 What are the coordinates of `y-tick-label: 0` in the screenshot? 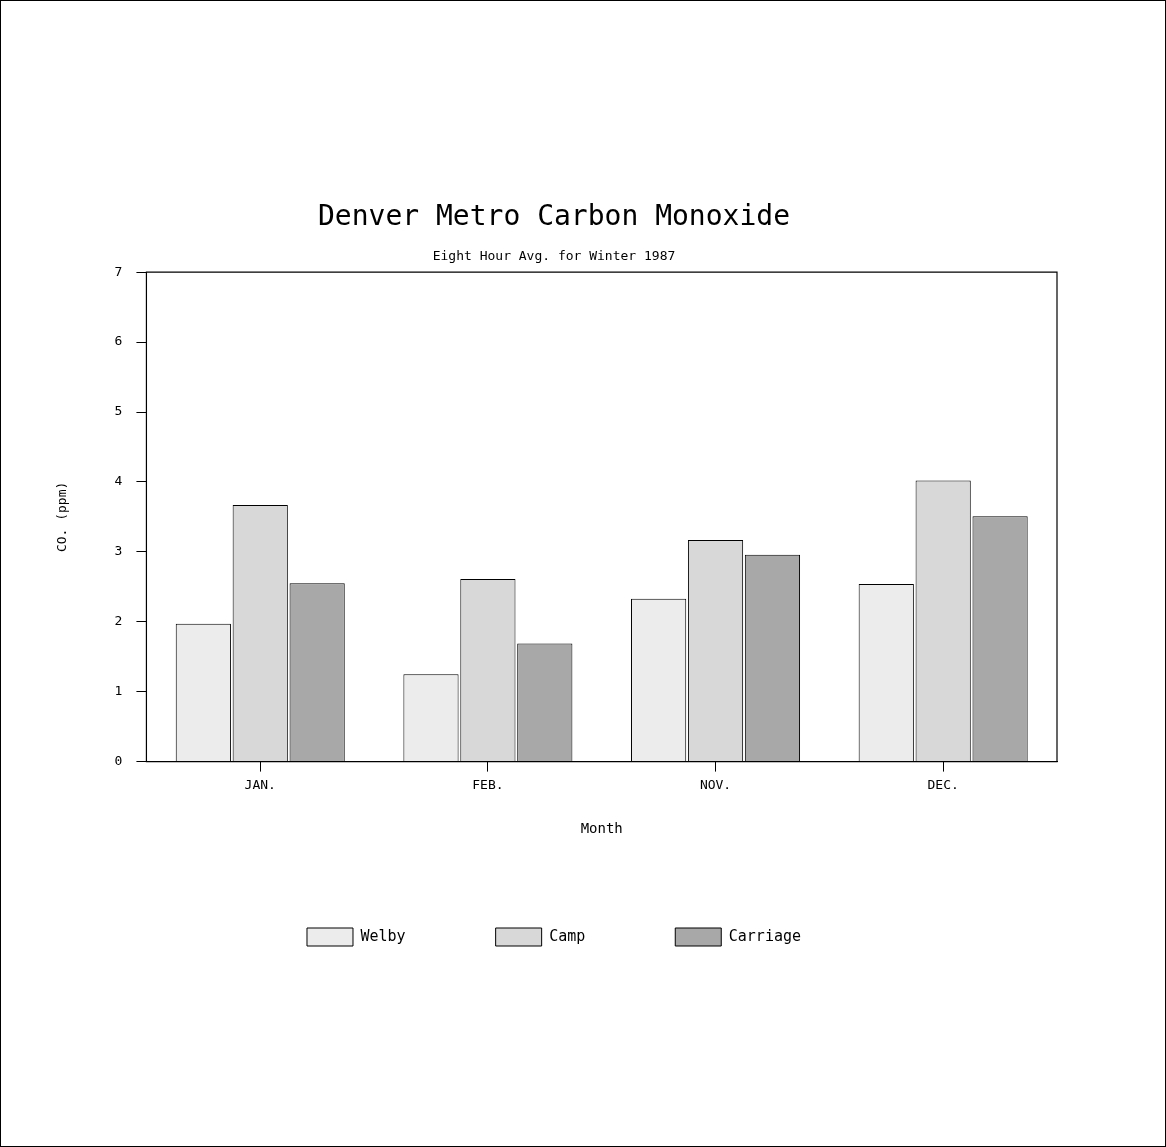 It's located at (118, 760).